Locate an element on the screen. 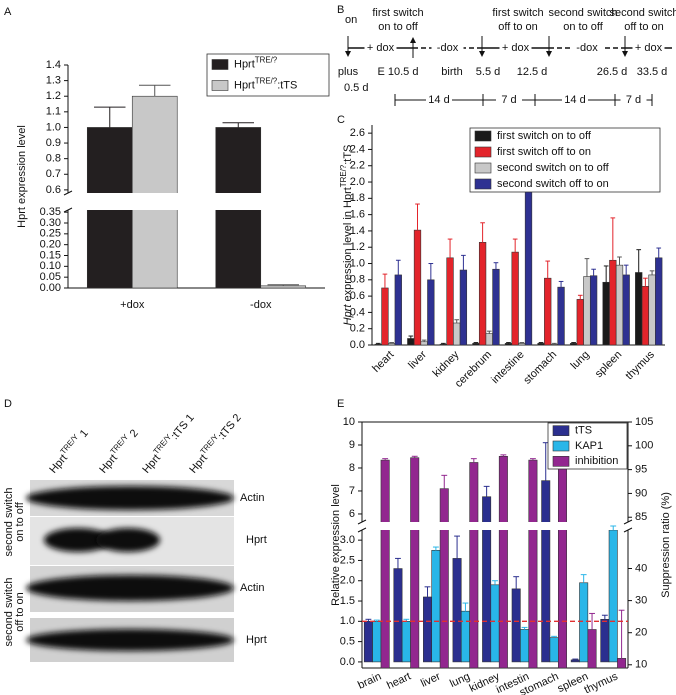 This screenshot has width=676, height=695. phase-label: + dox is located at coordinates (516, 48).